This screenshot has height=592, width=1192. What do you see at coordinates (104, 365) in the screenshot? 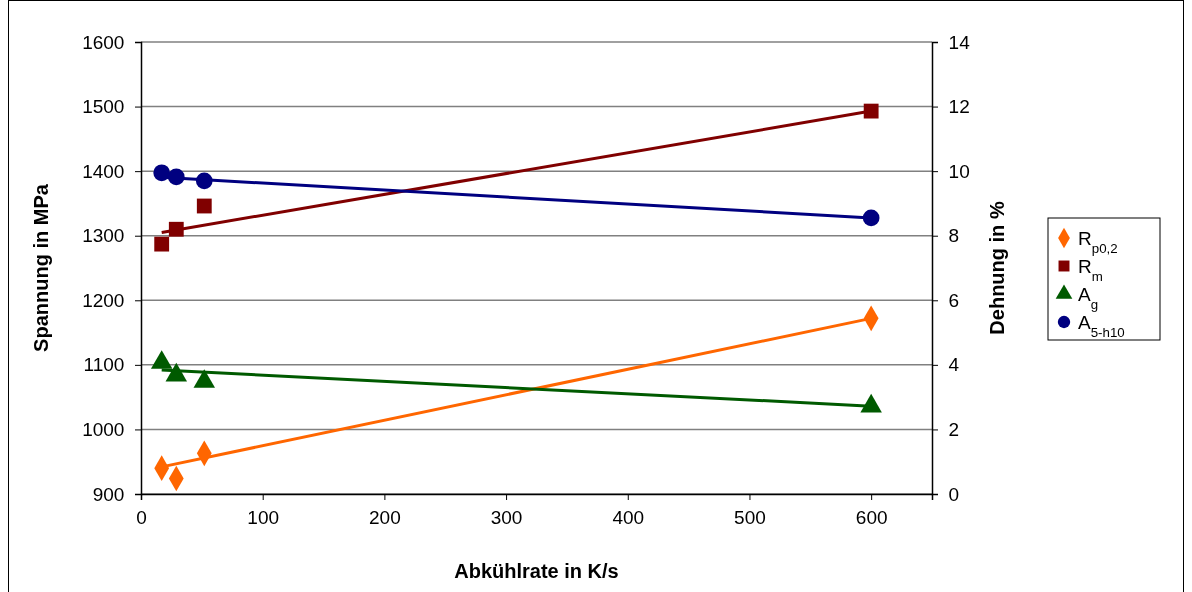
I see `y-tick-label: 1100` at bounding box center [104, 365].